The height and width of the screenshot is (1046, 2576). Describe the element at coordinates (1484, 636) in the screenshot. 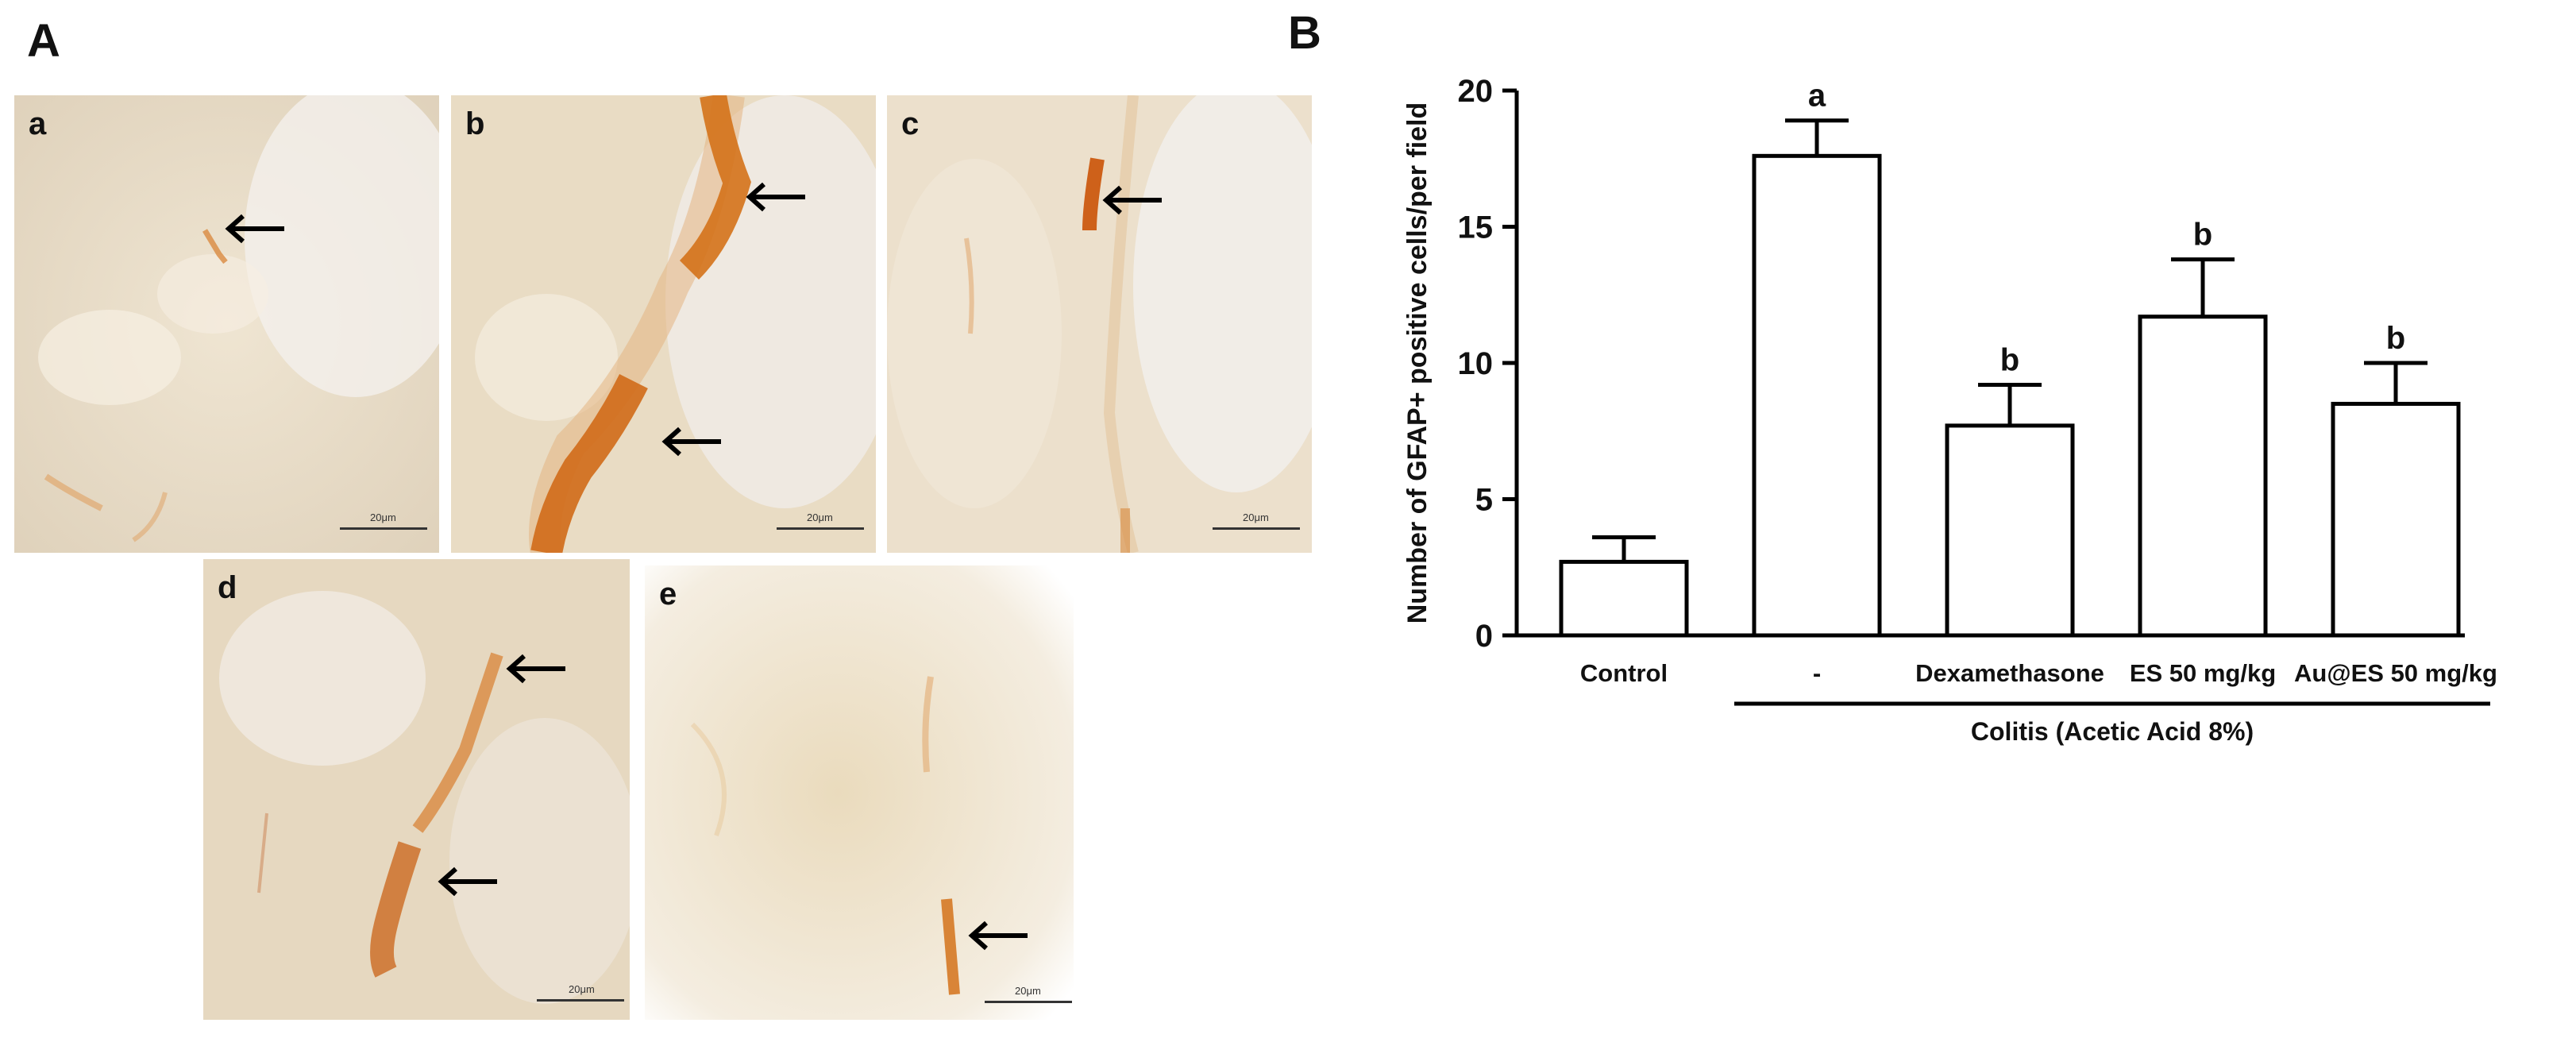

I see `y-tick-label: 0` at that location.